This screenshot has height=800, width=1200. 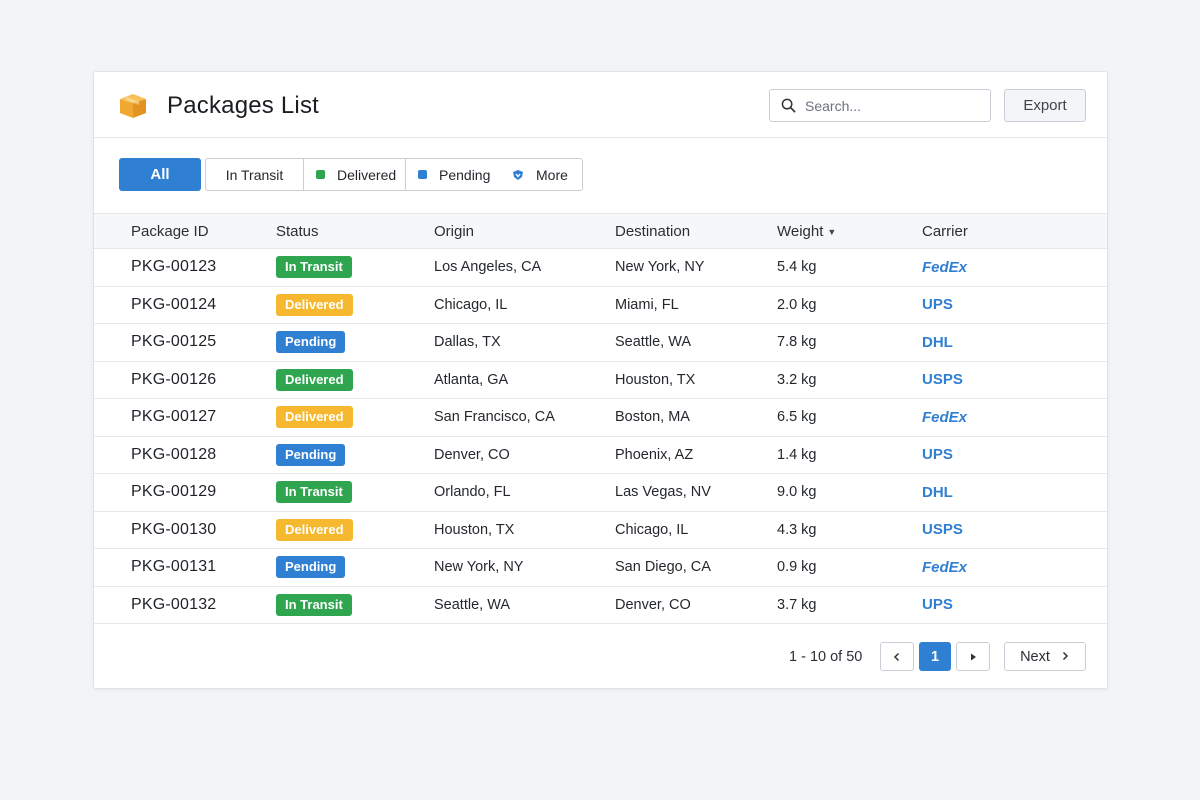 What do you see at coordinates (170, 231) in the screenshot?
I see `column-header-package-id: Package ID` at bounding box center [170, 231].